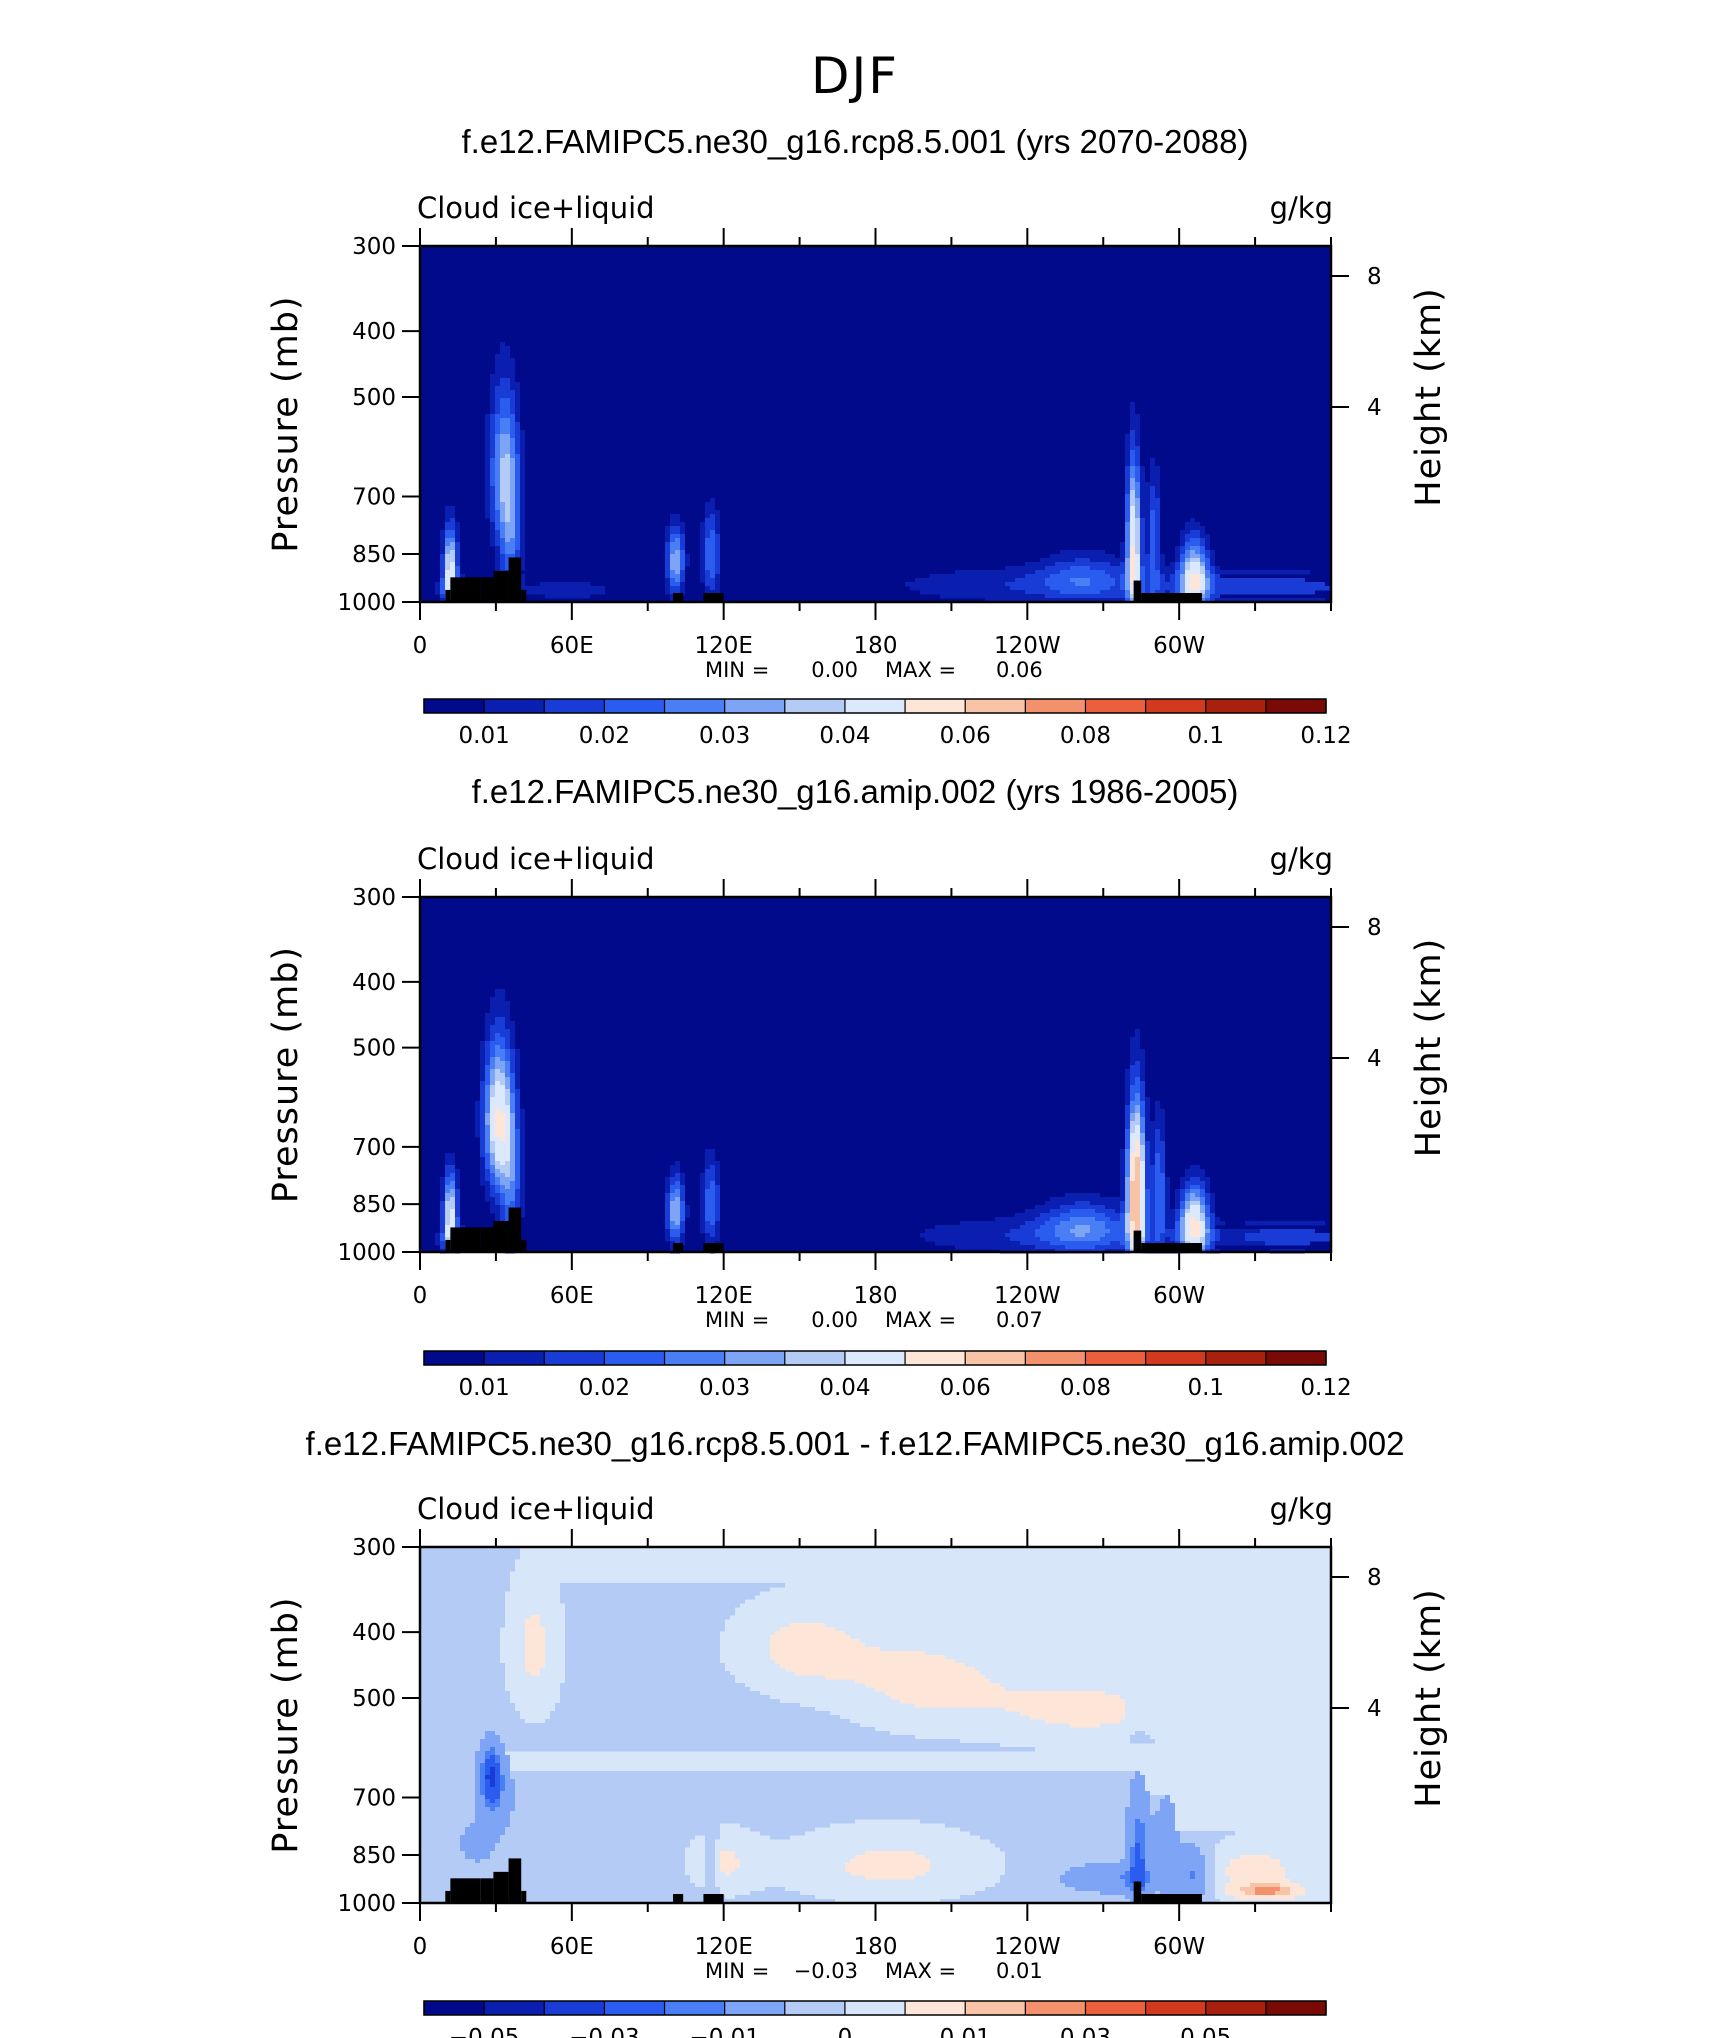  Describe the element at coordinates (604, 2031) in the screenshot. I see `colorbar-label: −0.03` at that location.